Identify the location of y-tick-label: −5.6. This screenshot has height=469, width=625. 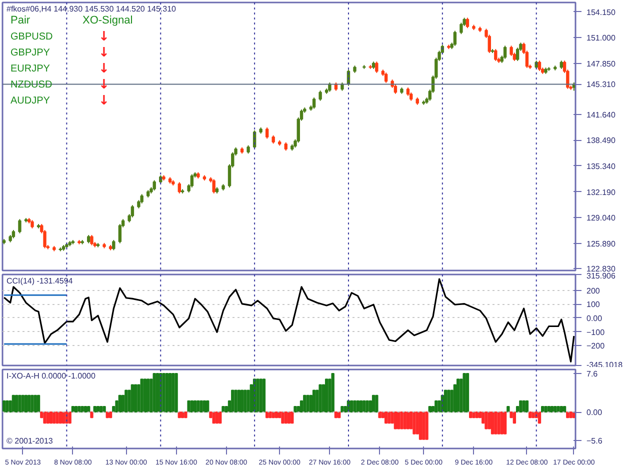
(594, 441).